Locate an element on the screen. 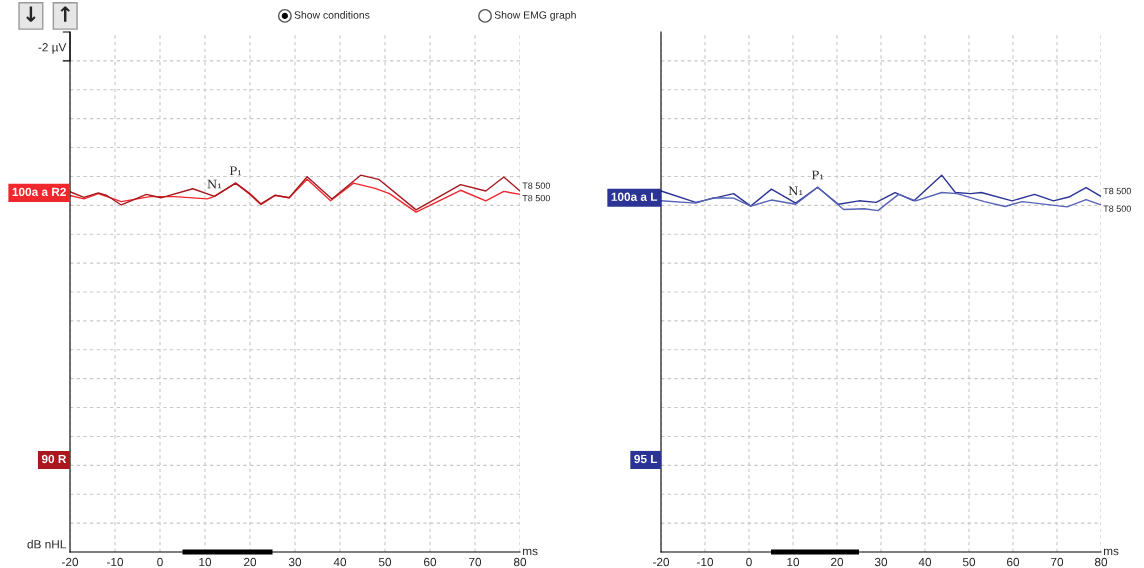  text: Show EMG graph is located at coordinates (535, 16).